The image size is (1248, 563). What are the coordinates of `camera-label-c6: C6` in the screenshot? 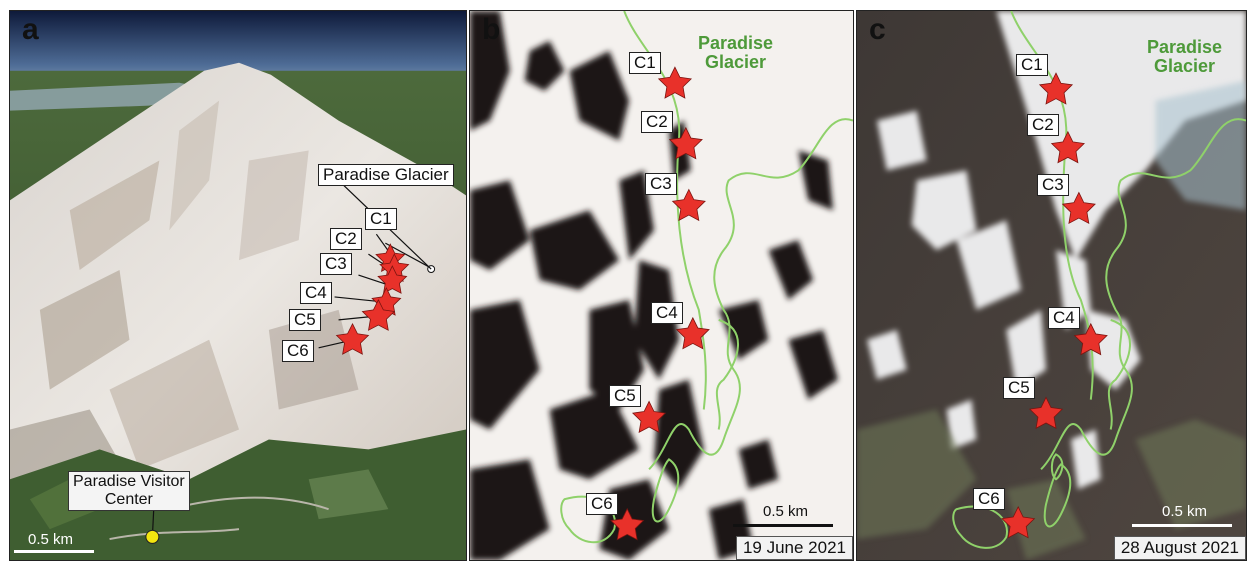 It's located at (298, 351).